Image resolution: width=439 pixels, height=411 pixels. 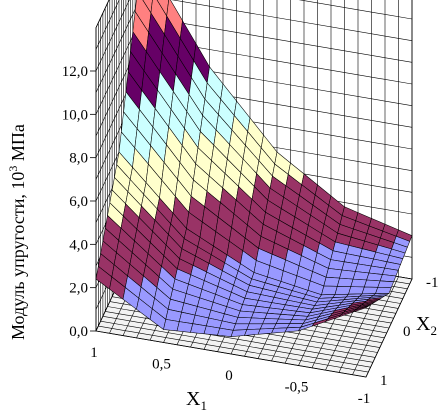 I want to click on z-tick-label: 2,0, so click(x=78, y=289).